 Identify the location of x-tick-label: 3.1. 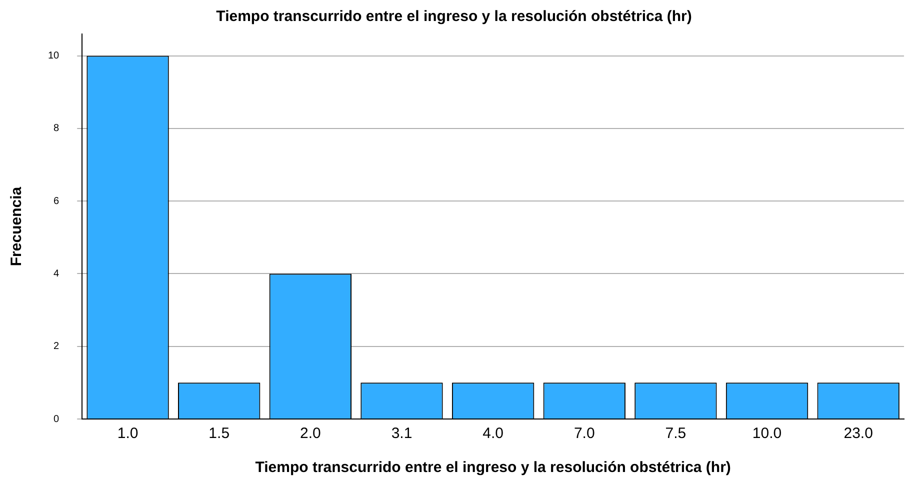
(401, 433).